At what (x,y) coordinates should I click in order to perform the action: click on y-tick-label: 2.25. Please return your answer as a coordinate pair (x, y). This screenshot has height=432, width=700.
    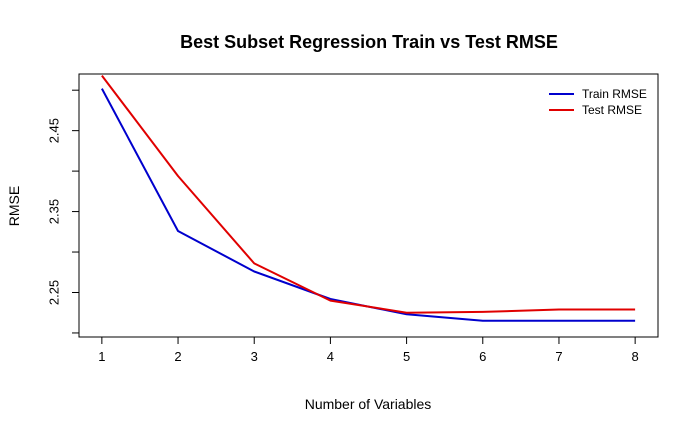
    Looking at the image, I should click on (53, 292).